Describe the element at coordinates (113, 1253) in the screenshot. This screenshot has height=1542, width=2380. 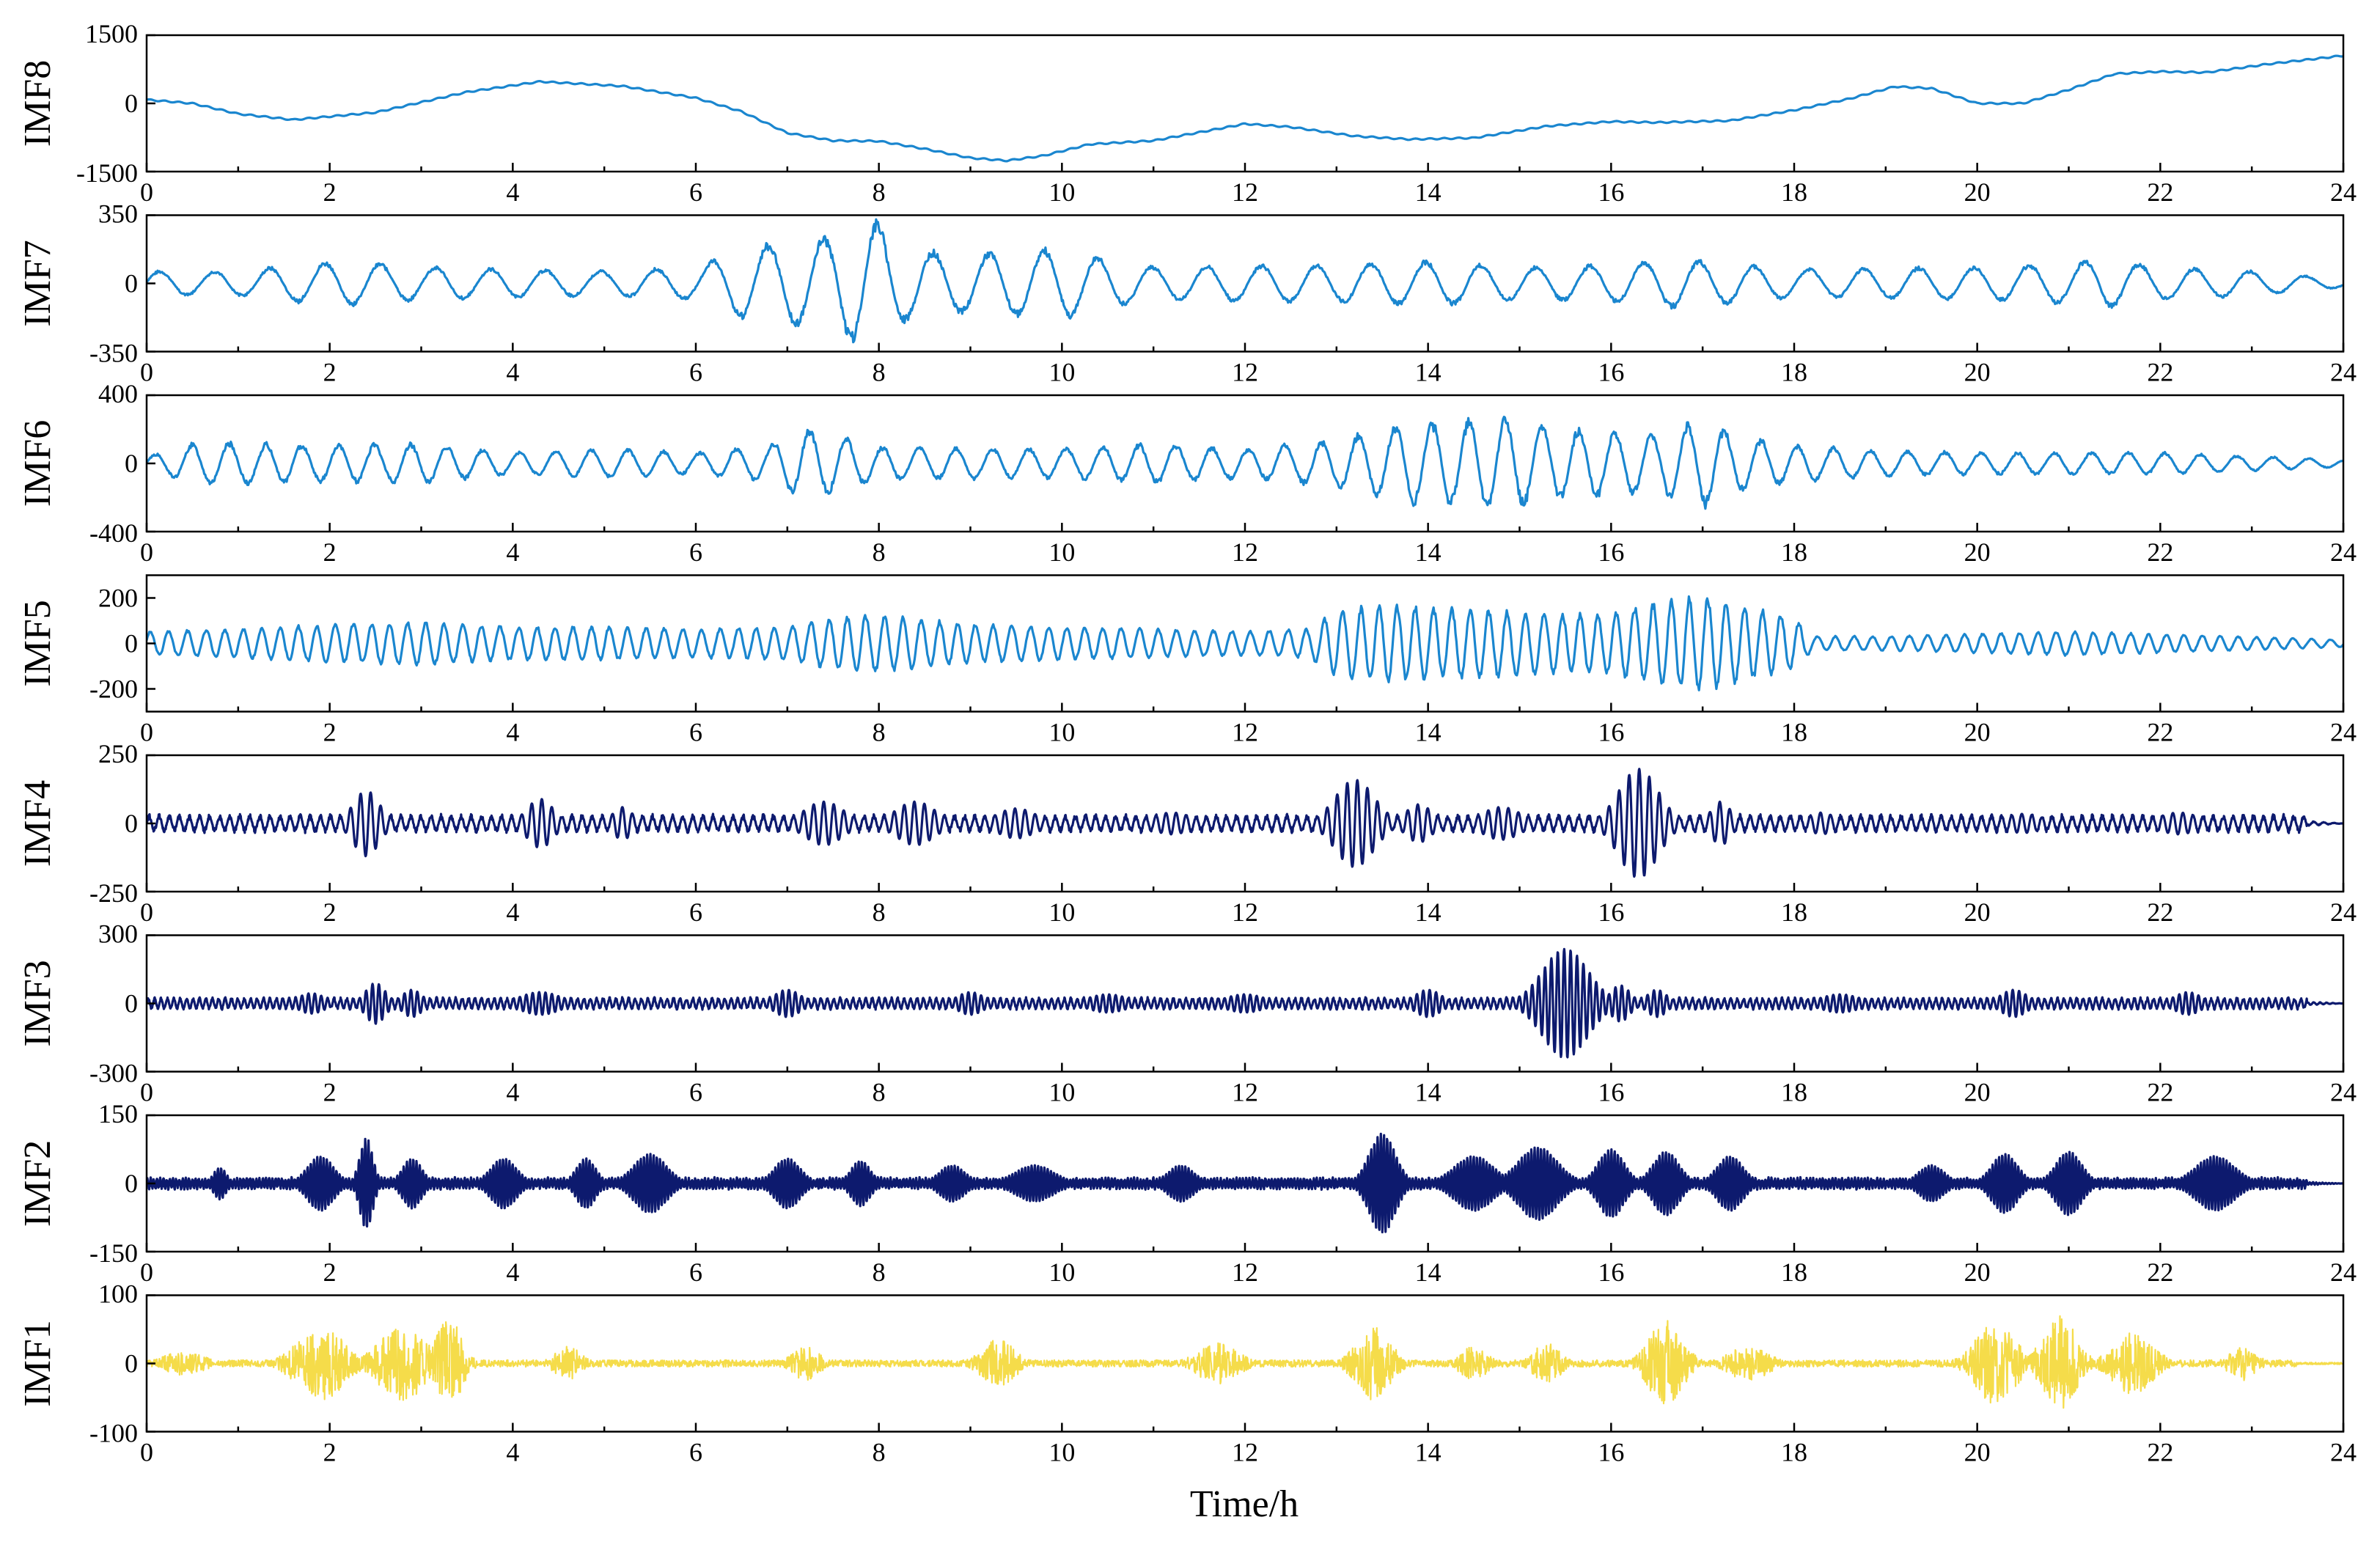
I see `y-tick-label: -150` at that location.